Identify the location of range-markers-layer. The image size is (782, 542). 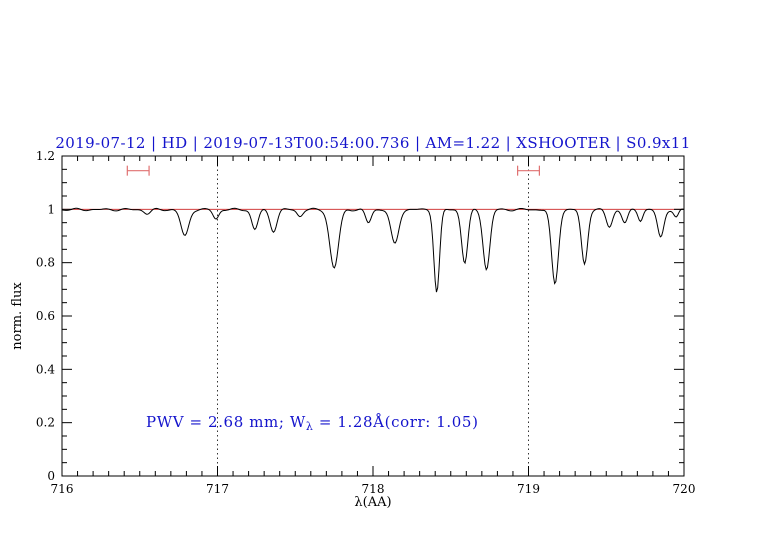
(333, 170).